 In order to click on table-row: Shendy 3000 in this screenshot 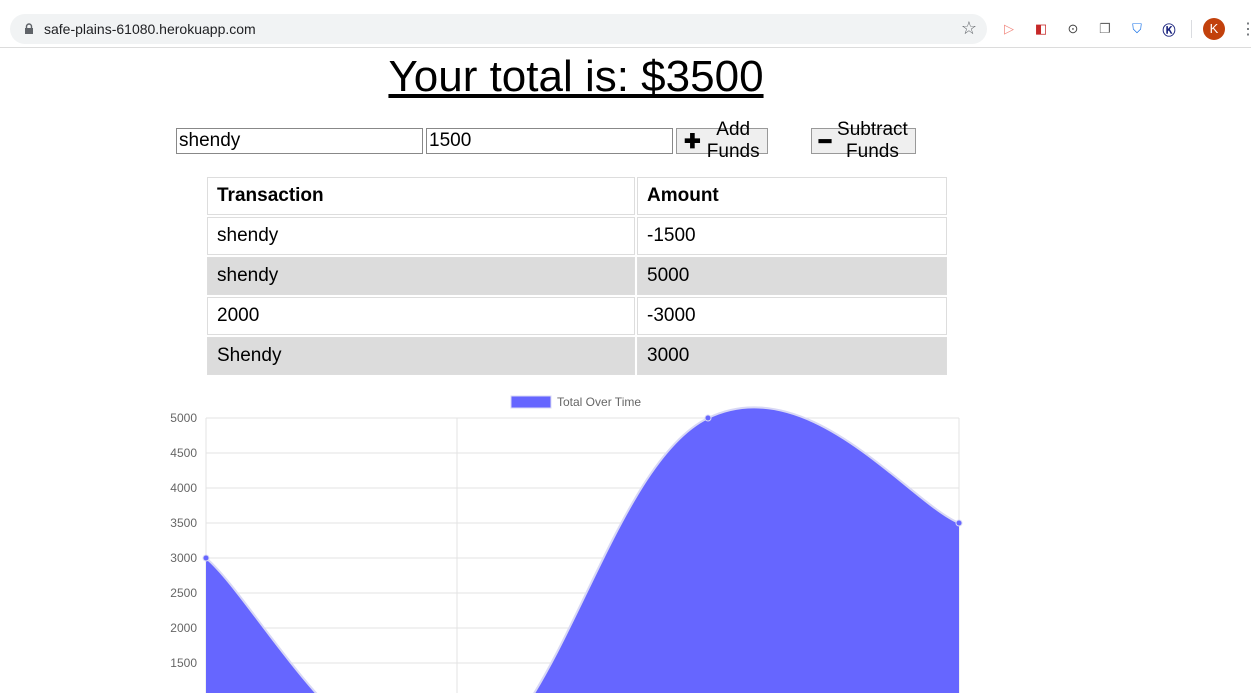, I will do `click(577, 356)`.